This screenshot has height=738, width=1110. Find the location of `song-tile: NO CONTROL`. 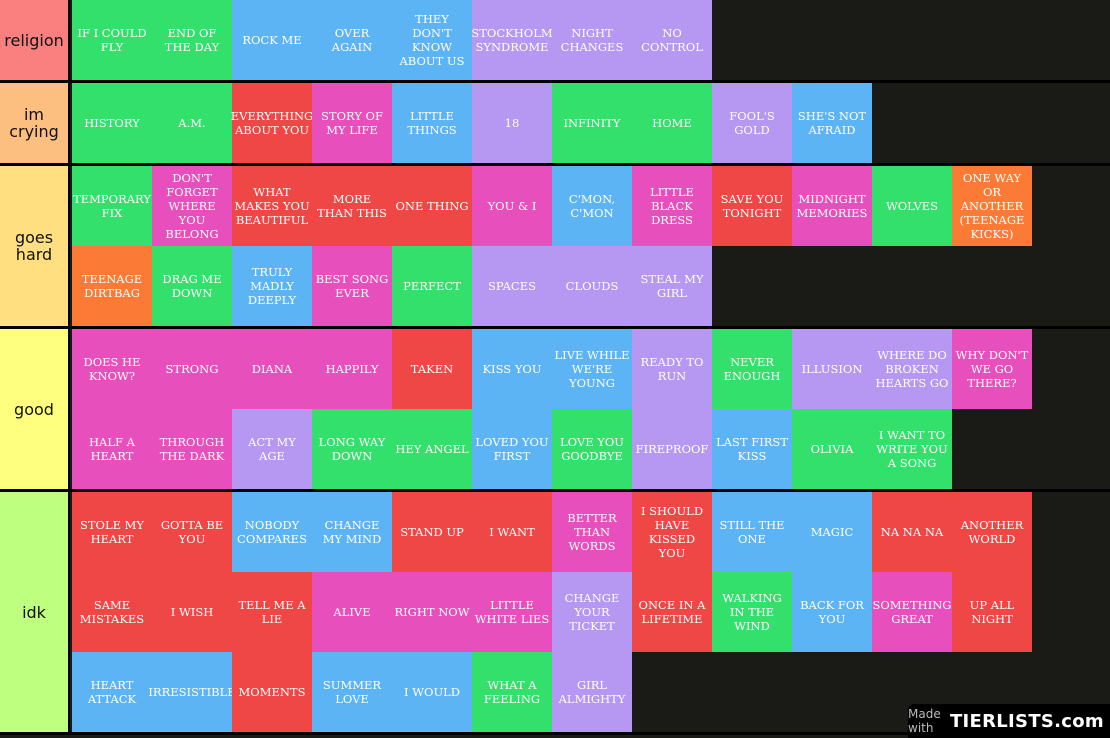

song-tile: NO CONTROL is located at coordinates (672, 40).